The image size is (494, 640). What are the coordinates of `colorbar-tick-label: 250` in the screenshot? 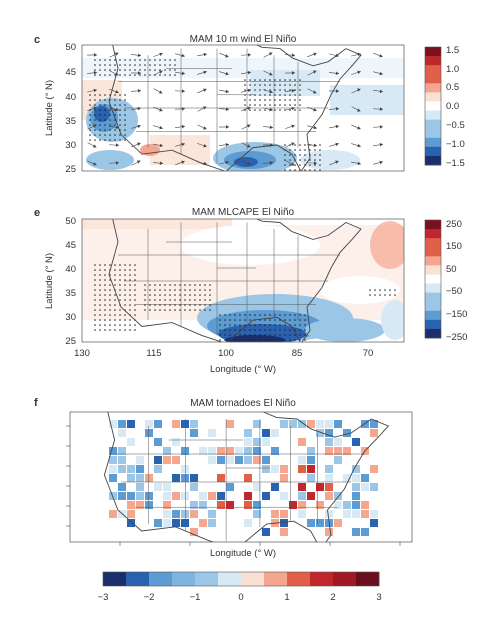 It's located at (454, 224).